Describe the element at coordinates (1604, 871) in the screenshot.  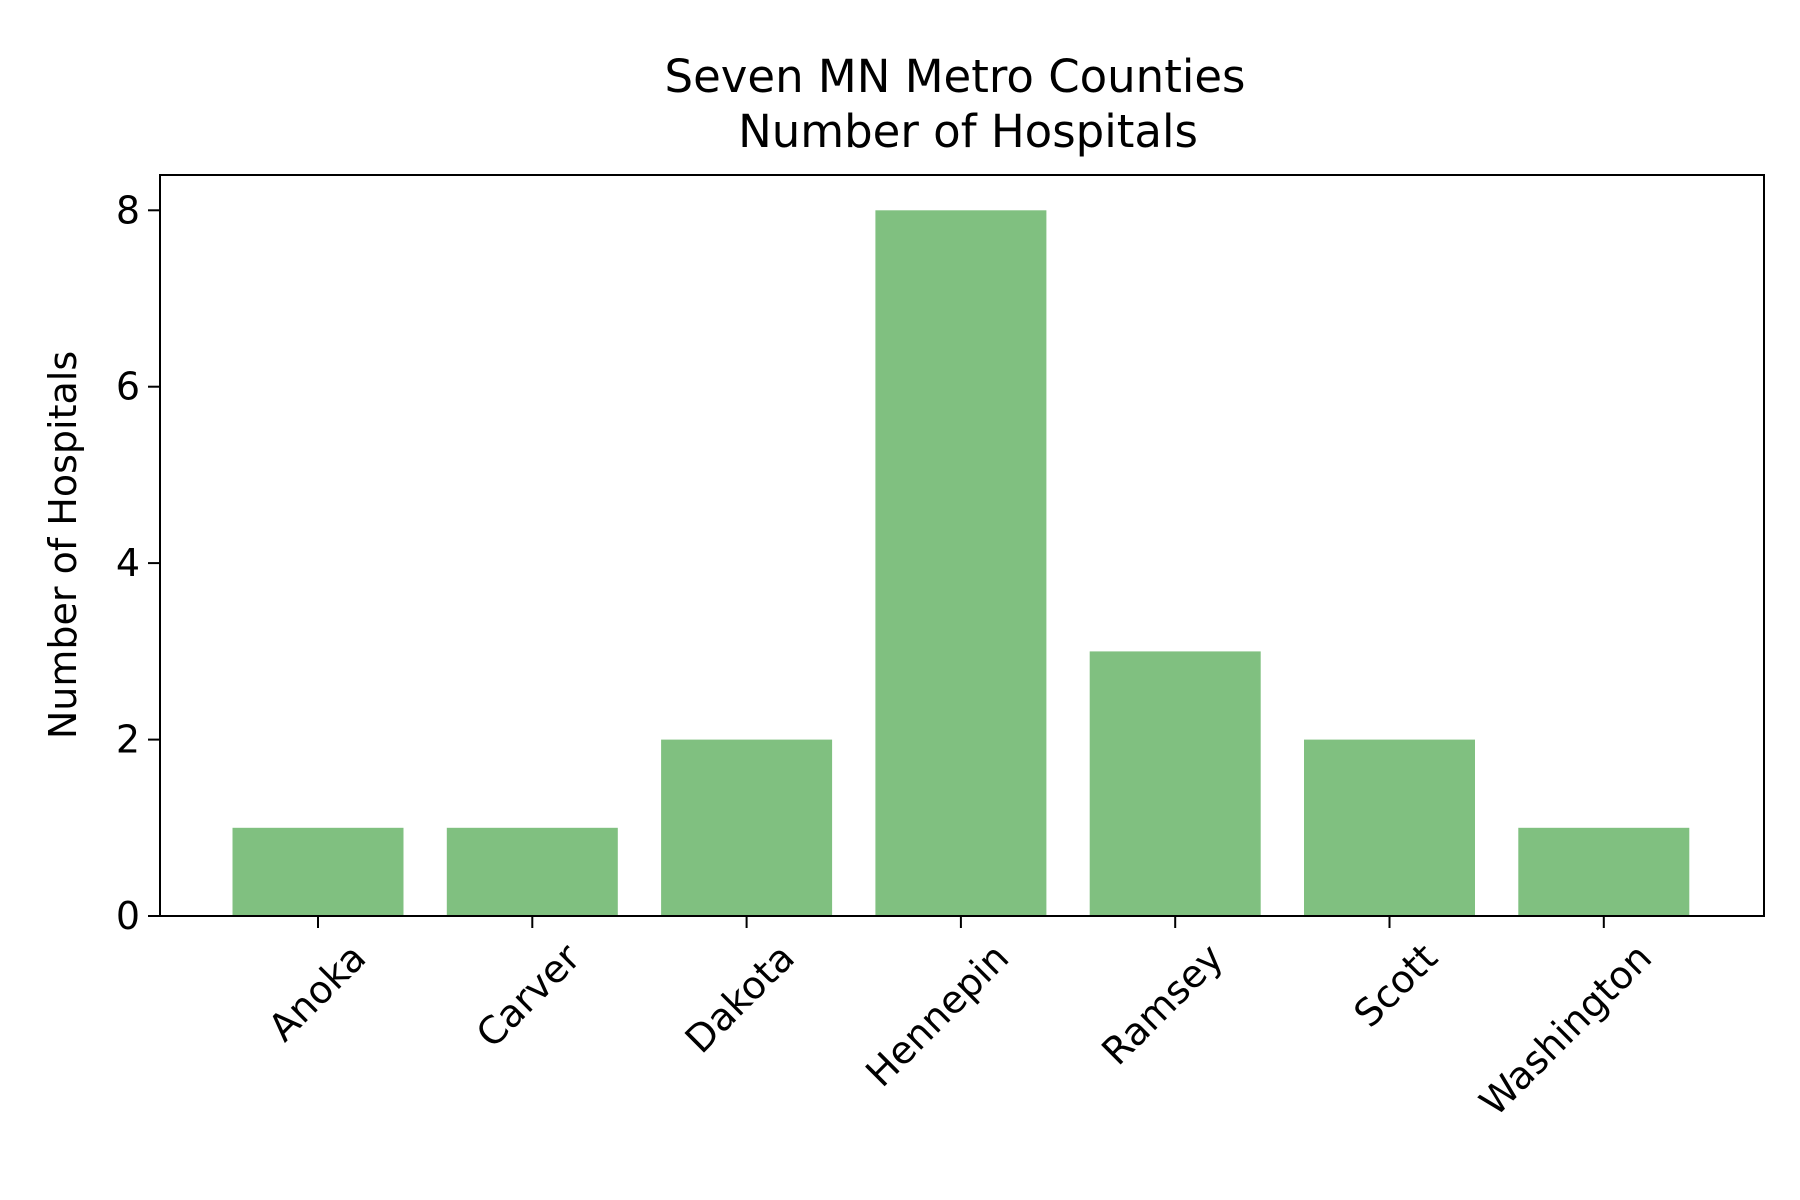
I see `bar-washington` at that location.